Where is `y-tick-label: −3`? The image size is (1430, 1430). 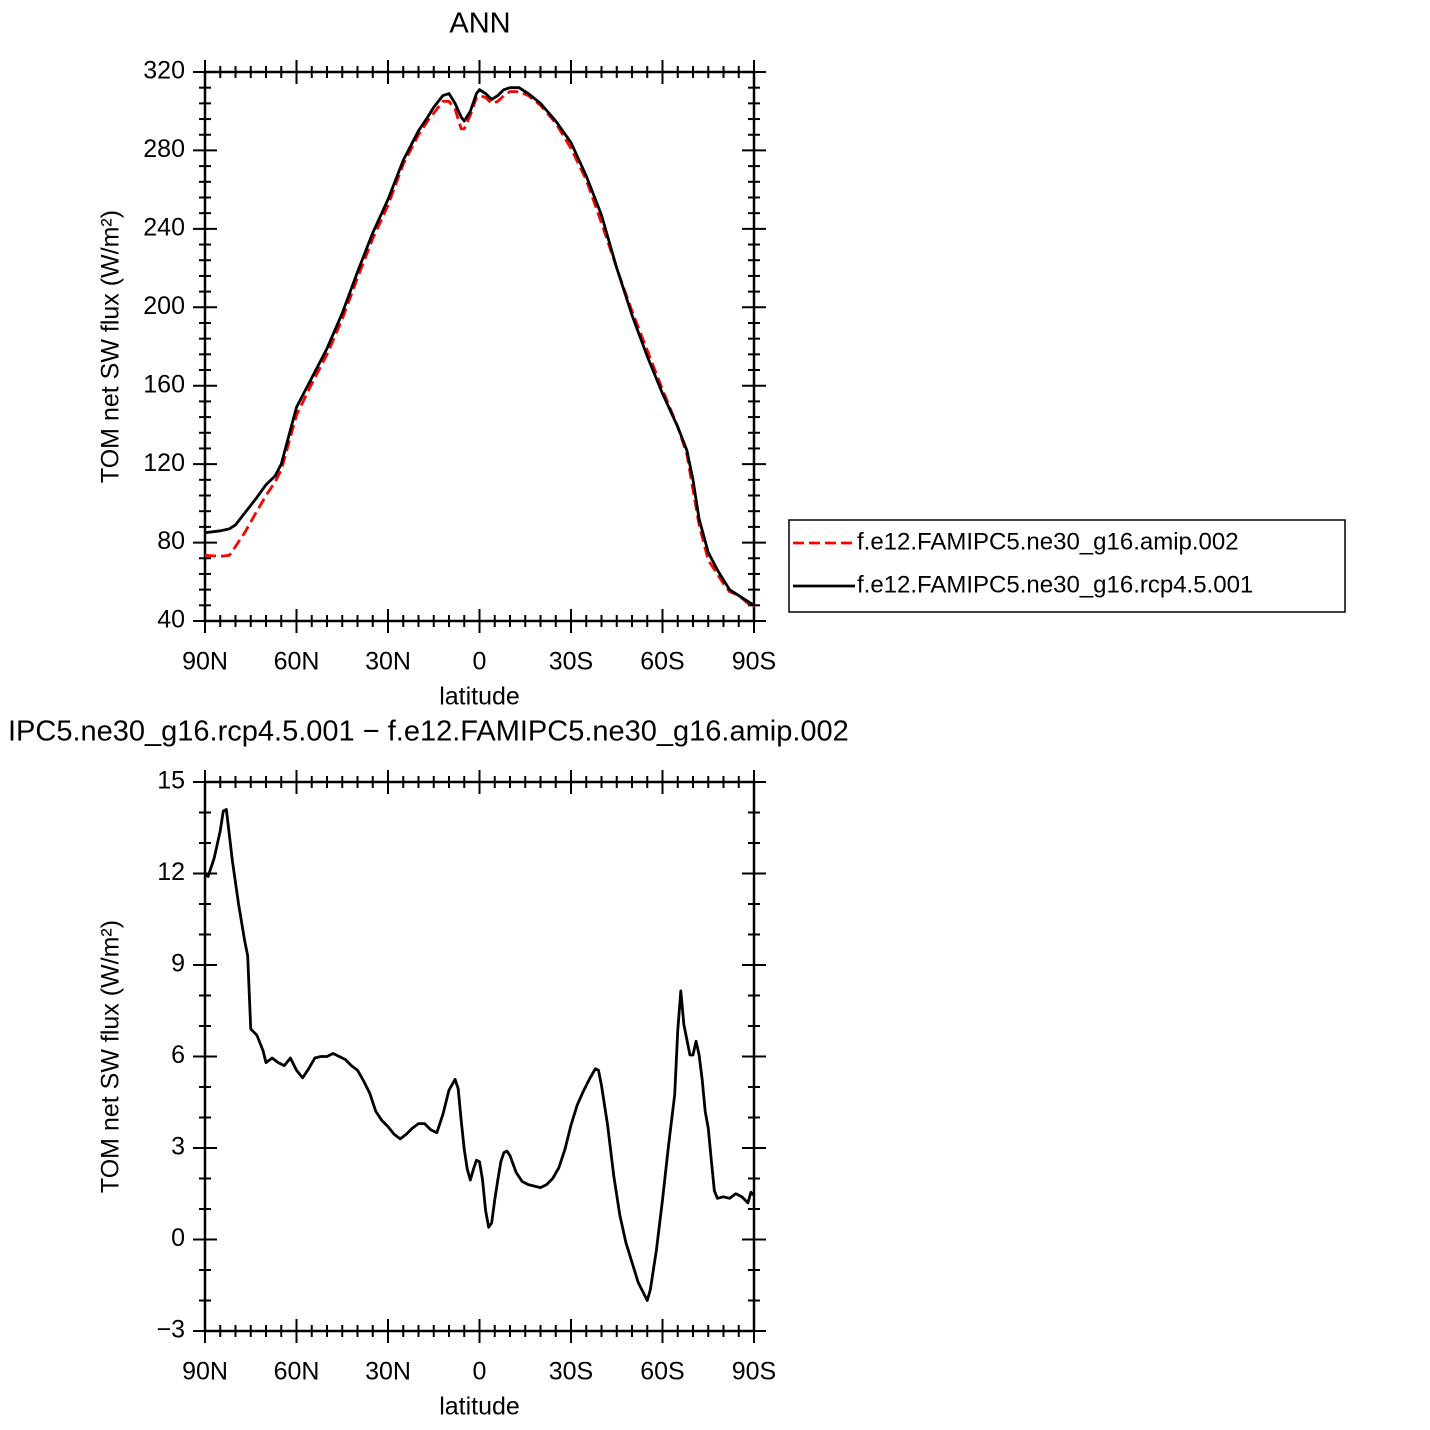 y-tick-label: −3 is located at coordinates (170, 1330).